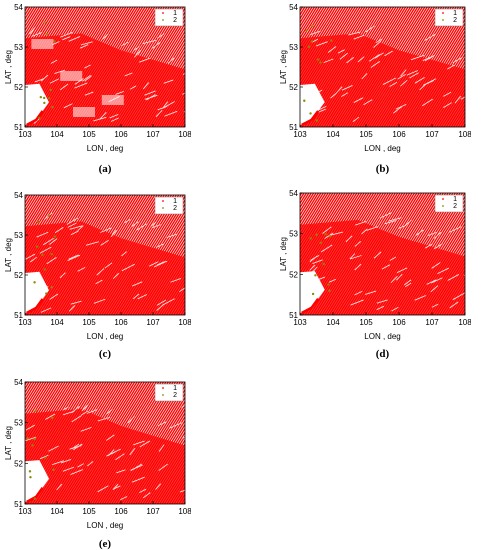 The height and width of the screenshot is (550, 491). Describe the element at coordinates (169, 392) in the screenshot. I see `legend: 12` at that location.